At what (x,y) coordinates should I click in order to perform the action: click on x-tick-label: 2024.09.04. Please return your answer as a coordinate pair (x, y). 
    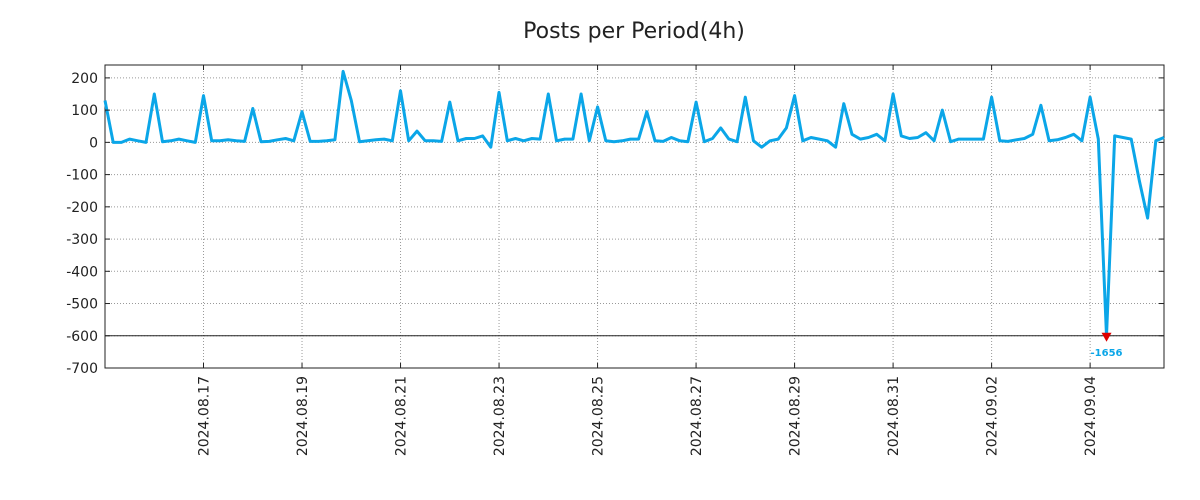
    Looking at the image, I should click on (1091, 416).